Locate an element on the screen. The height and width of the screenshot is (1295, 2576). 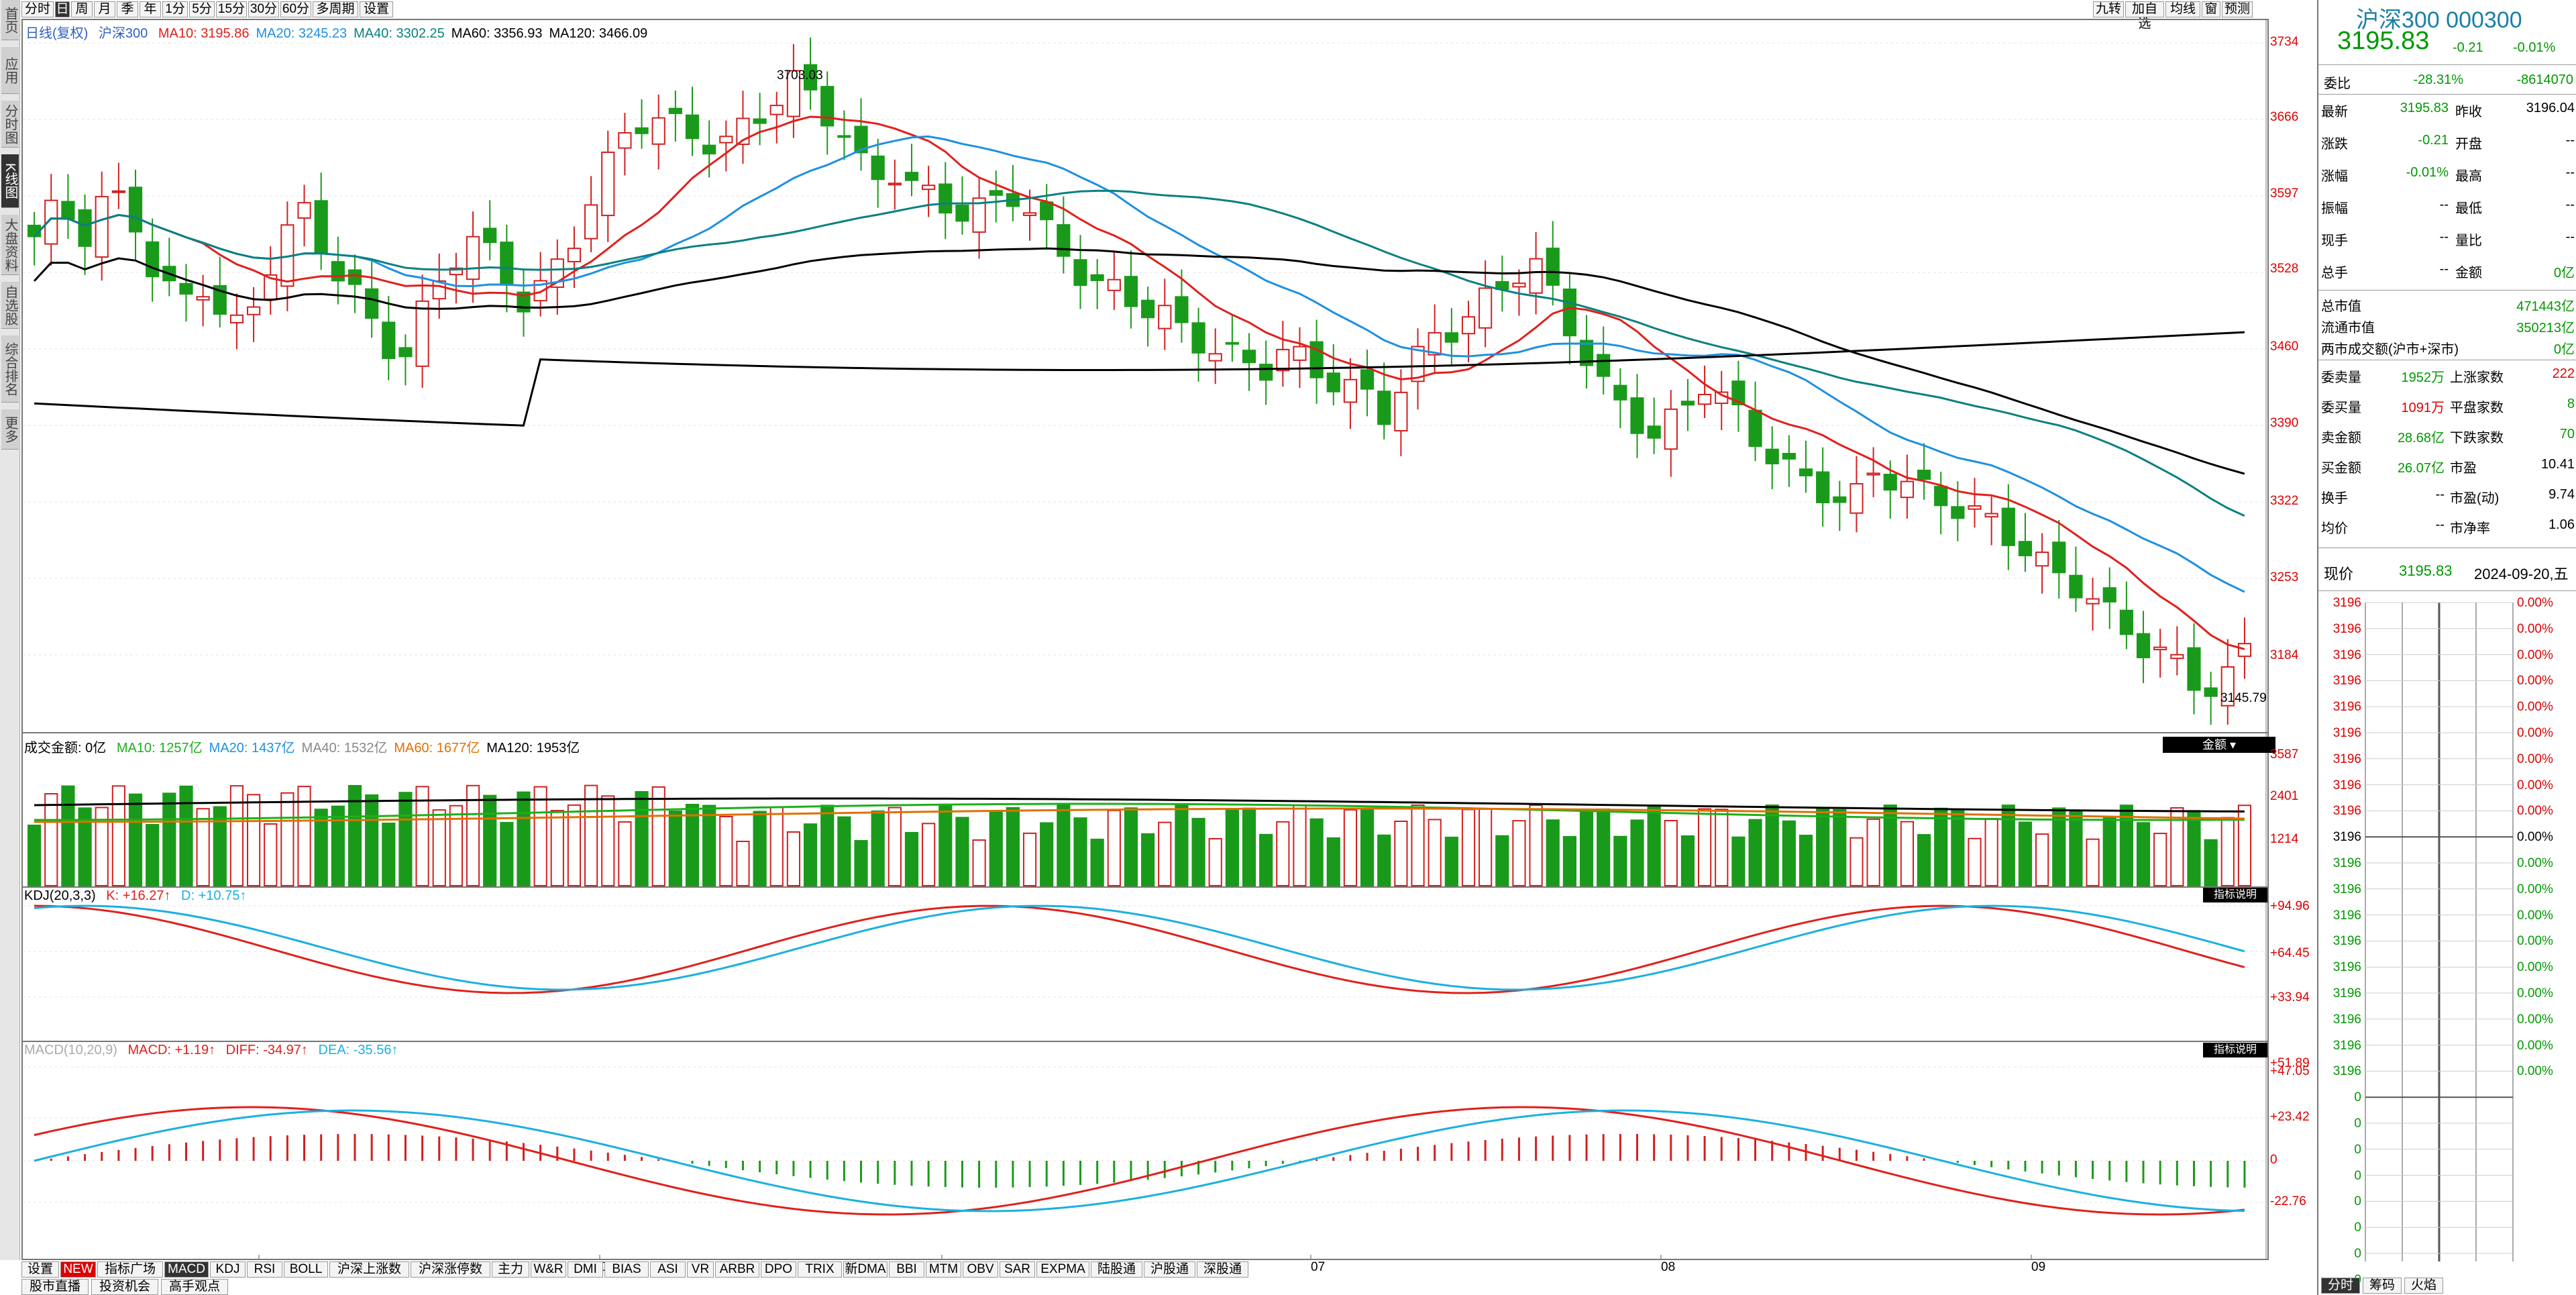
indicator-tab-11: DMI is located at coordinates (585, 1269).